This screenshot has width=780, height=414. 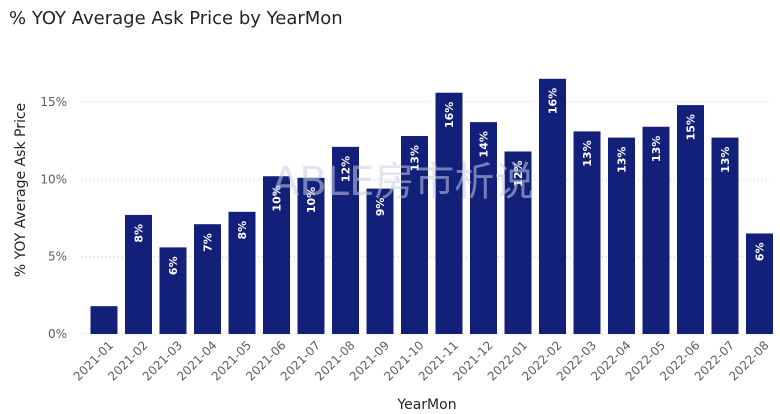 I want to click on x-axis-title: YearMon, so click(x=426, y=405).